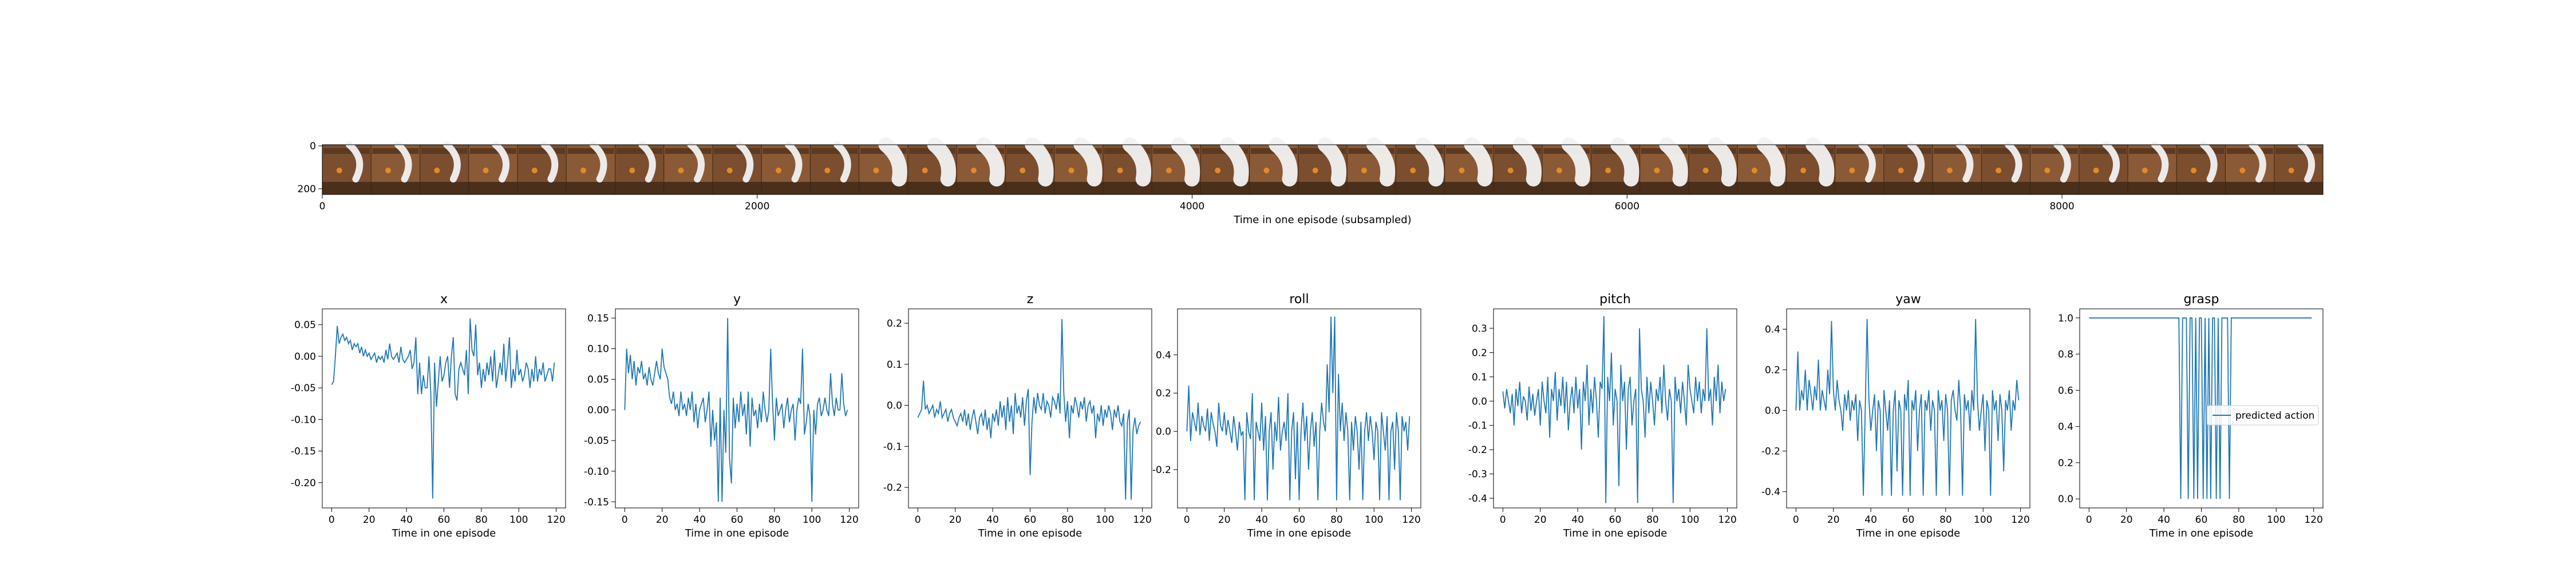 This screenshot has width=2576, height=572. What do you see at coordinates (1322, 220) in the screenshot?
I see `filmstrip-xlabel: Time in one episode (subsampled)` at bounding box center [1322, 220].